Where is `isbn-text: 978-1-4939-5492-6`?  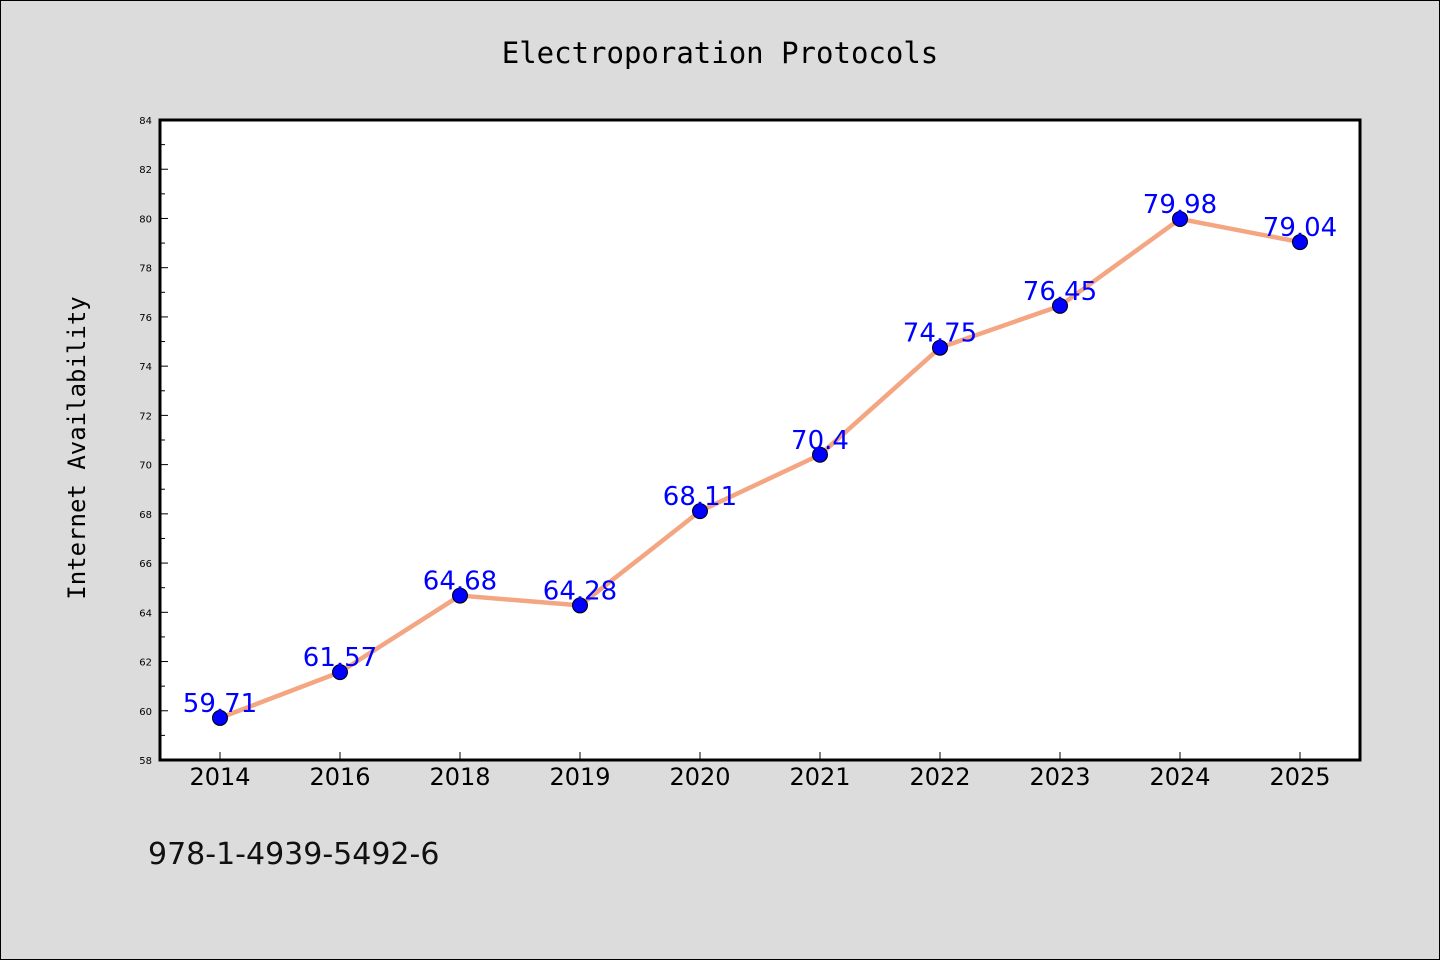 isbn-text: 978-1-4939-5492-6 is located at coordinates (293, 854).